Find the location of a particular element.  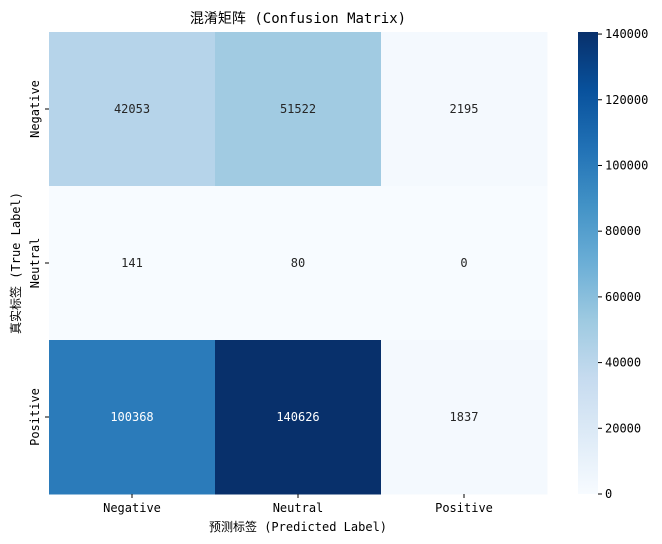

colorbar-tick-label-7: 140000 is located at coordinates (626, 34).